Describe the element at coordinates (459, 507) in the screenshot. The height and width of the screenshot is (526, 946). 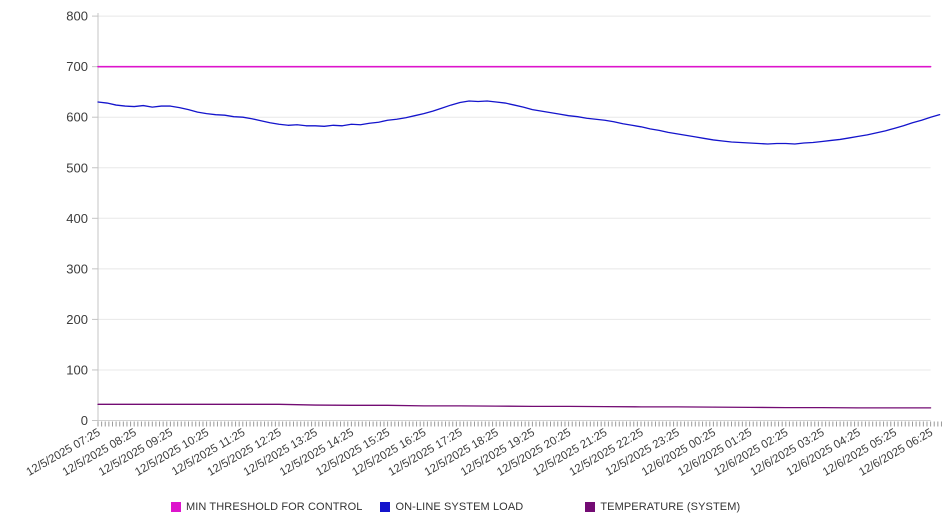
I see `legend-label-on-line-system-load: ON-LINE SYSTEM LOAD` at that location.